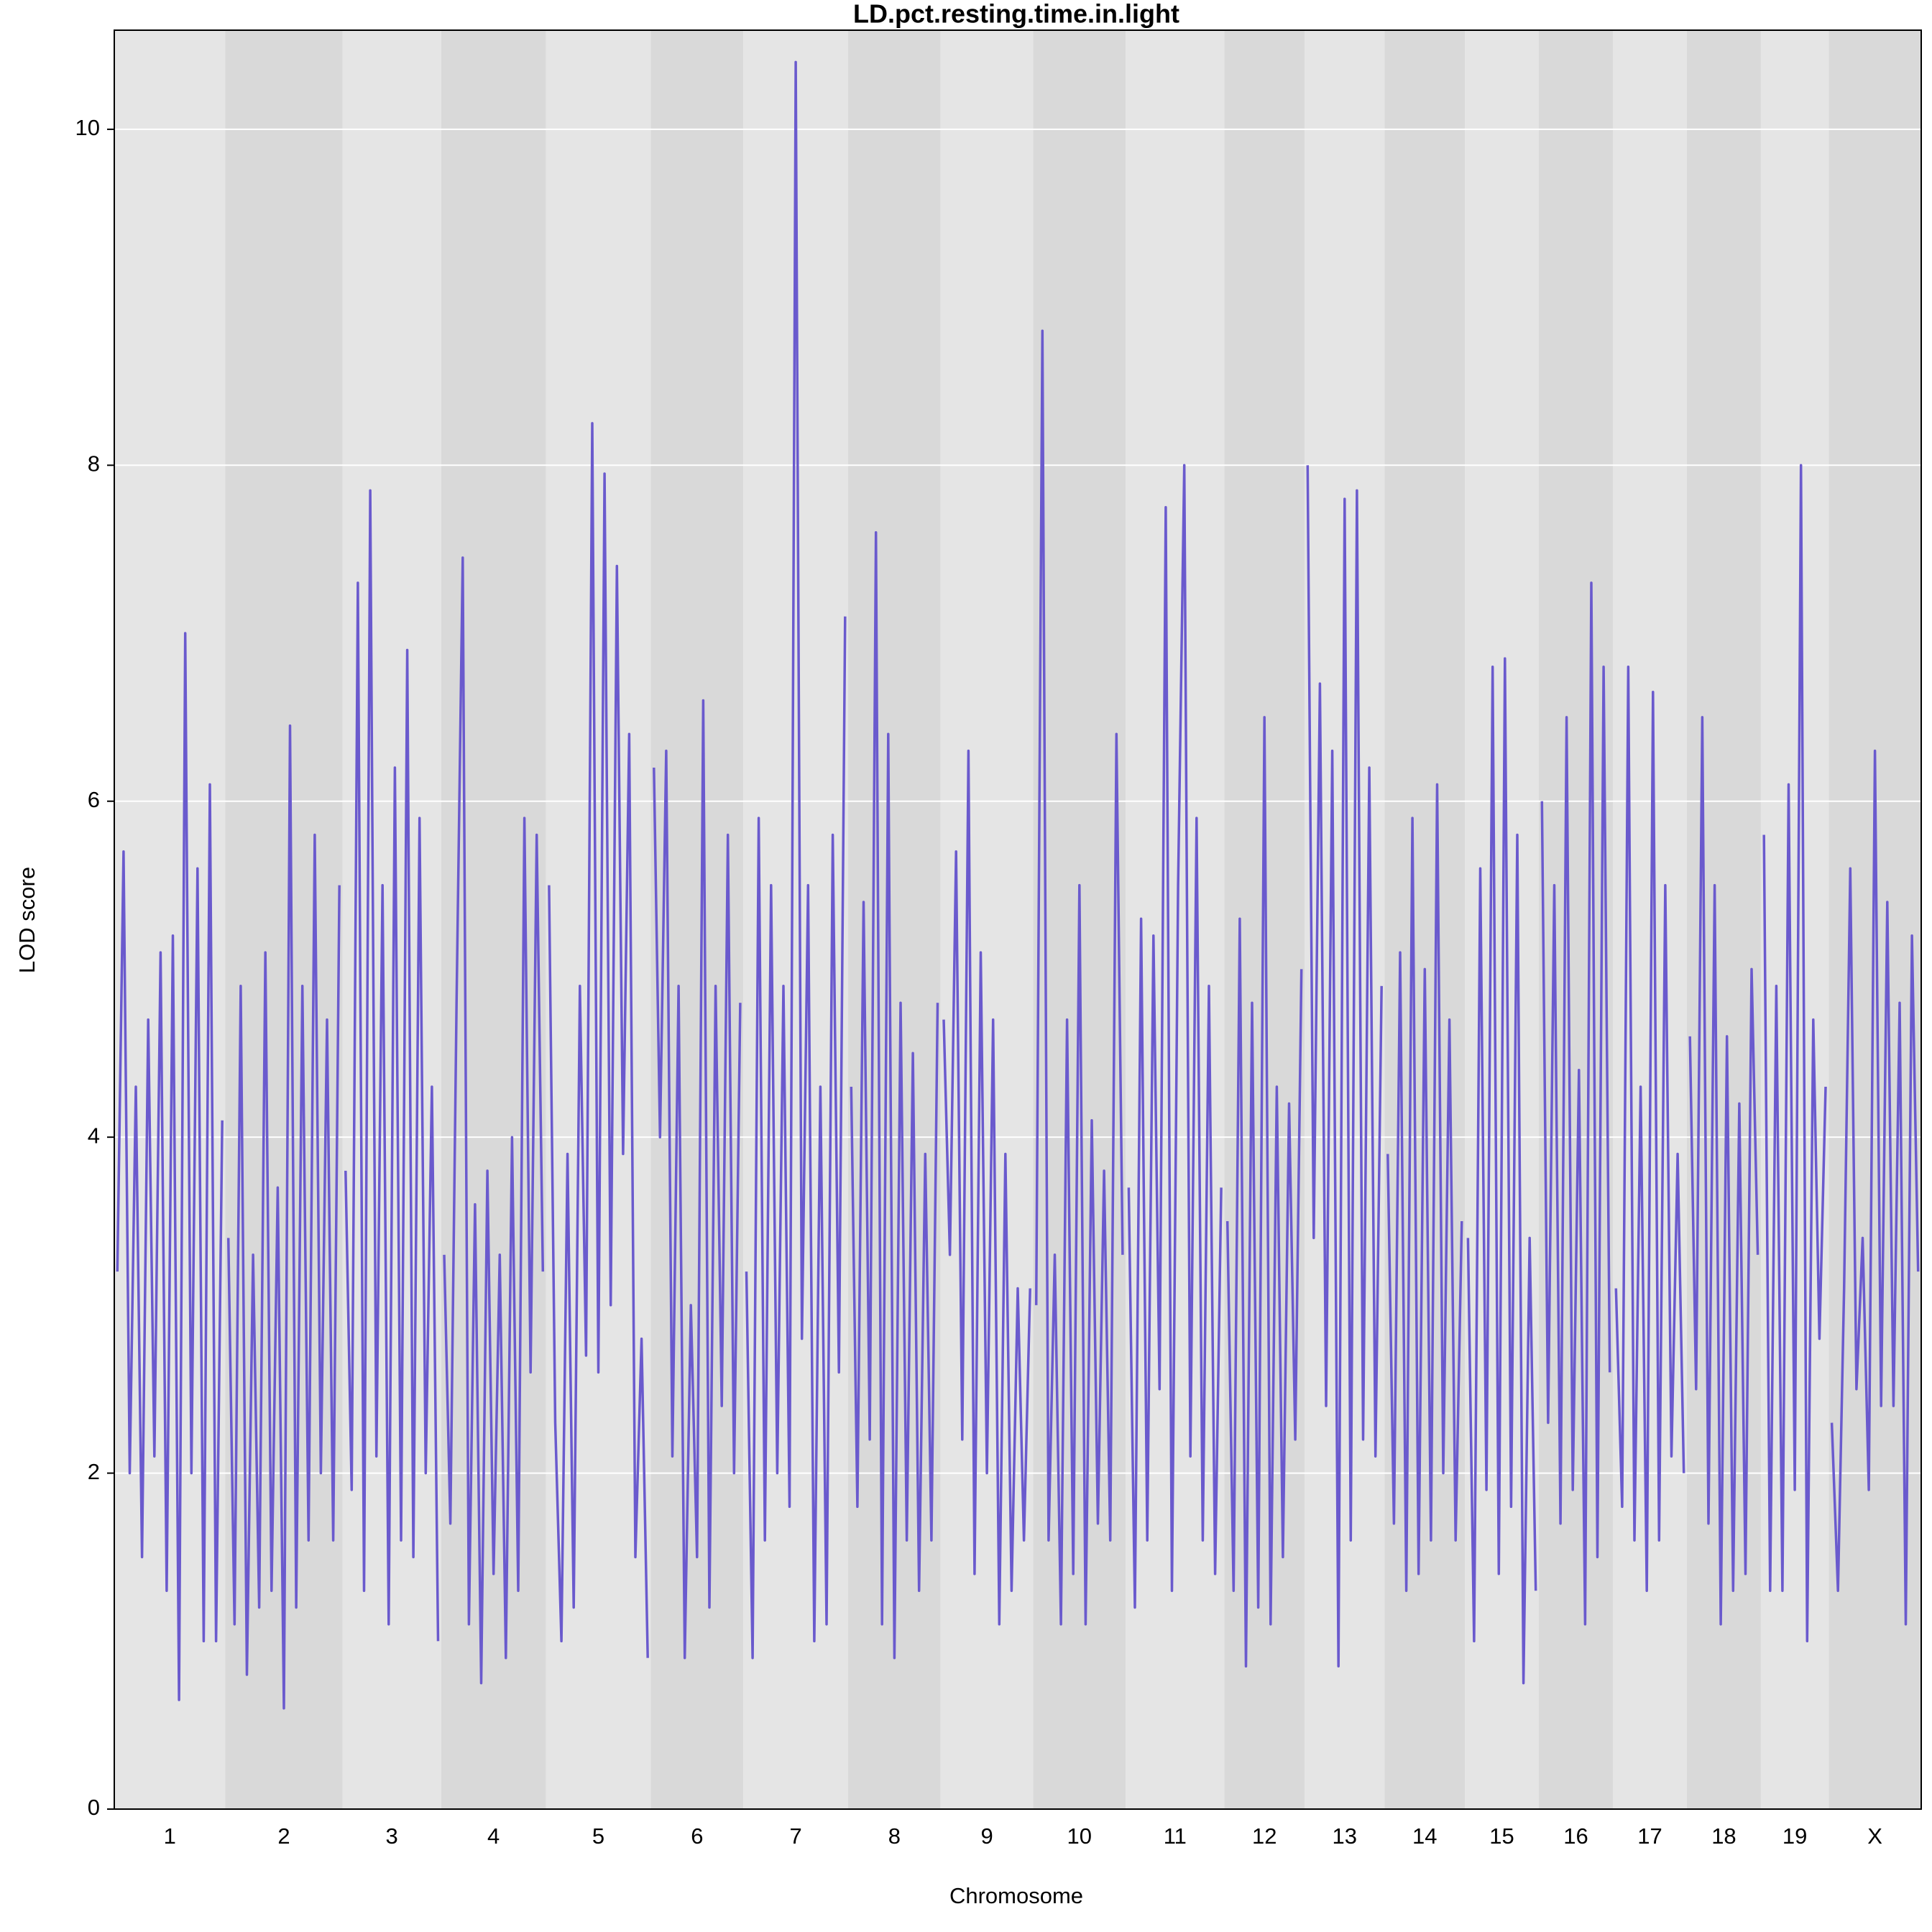 The image size is (1932, 1932). What do you see at coordinates (391, 1836) in the screenshot?
I see `x-tick-label: 3` at bounding box center [391, 1836].